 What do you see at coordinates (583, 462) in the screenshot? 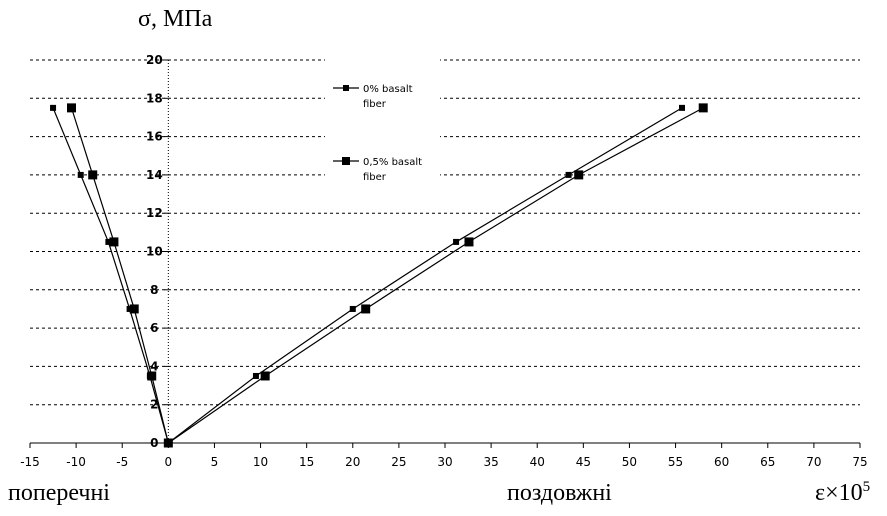
I see `x-tick-label: 45` at bounding box center [583, 462].